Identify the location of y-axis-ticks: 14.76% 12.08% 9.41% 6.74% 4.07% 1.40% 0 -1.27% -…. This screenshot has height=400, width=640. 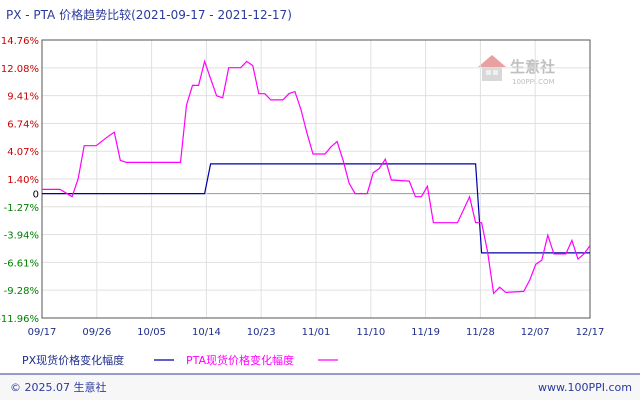
(19, 180).